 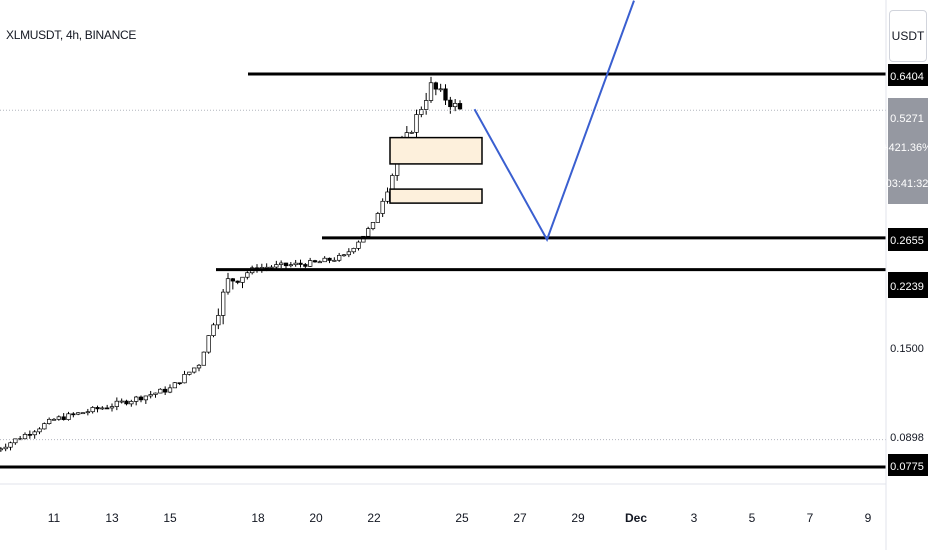 I want to click on price-label-0.2239: 0.2239, so click(x=908, y=285).